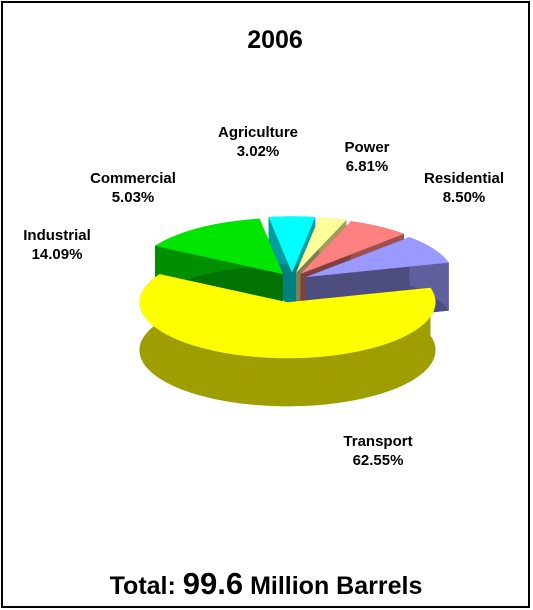  What do you see at coordinates (464, 178) in the screenshot?
I see `slice-label: Residential` at bounding box center [464, 178].